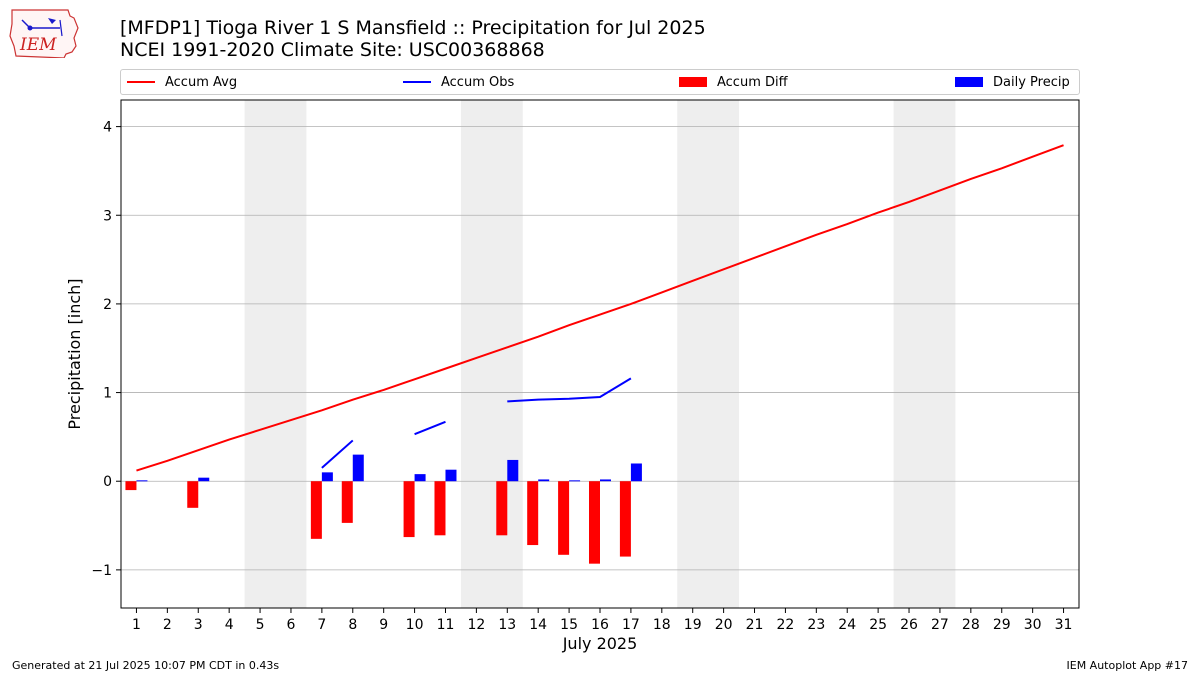  Describe the element at coordinates (352, 625) in the screenshot. I see `x-tick-label: 8` at that location.